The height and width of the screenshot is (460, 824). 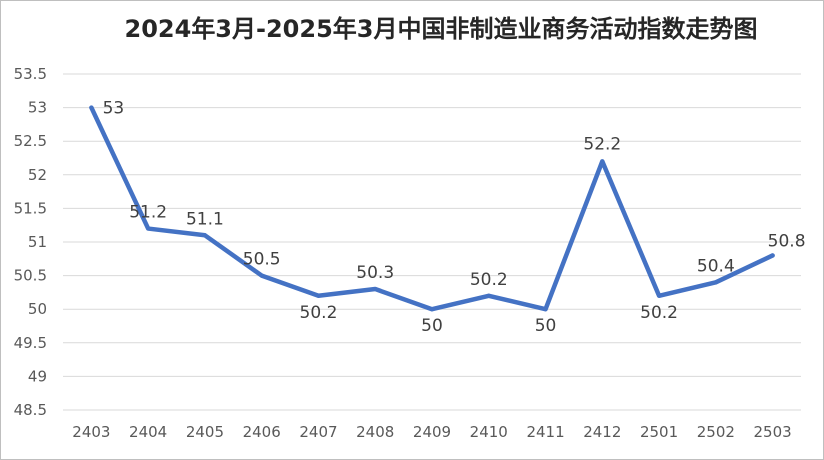 I want to click on y-tick-label: 53, so click(x=37, y=108).